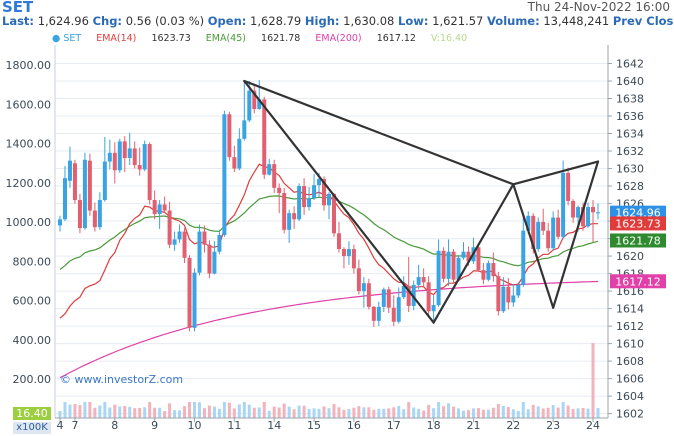  Describe the element at coordinates (638, 212) in the screenshot. I see `last-price-tag: 1624.96` at that location.